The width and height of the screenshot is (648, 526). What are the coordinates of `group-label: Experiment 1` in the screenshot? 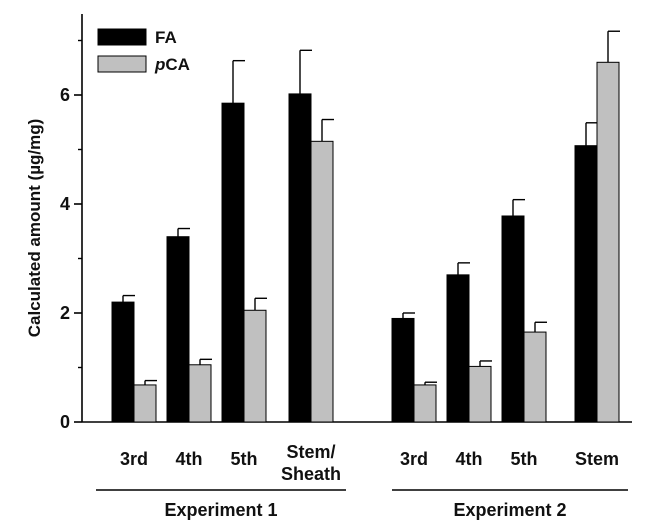 It's located at (220, 510).